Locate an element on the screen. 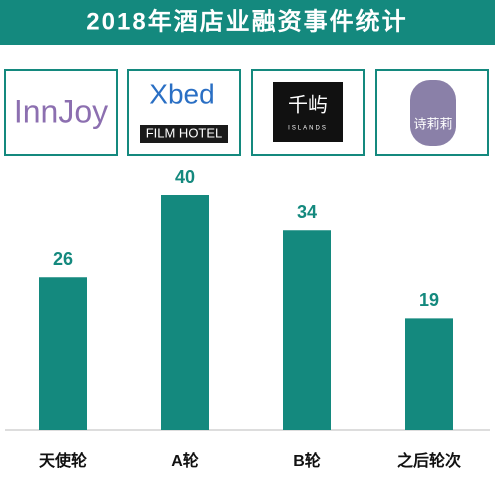 This screenshot has width=495, height=481. value-label: 26 is located at coordinates (63, 259).